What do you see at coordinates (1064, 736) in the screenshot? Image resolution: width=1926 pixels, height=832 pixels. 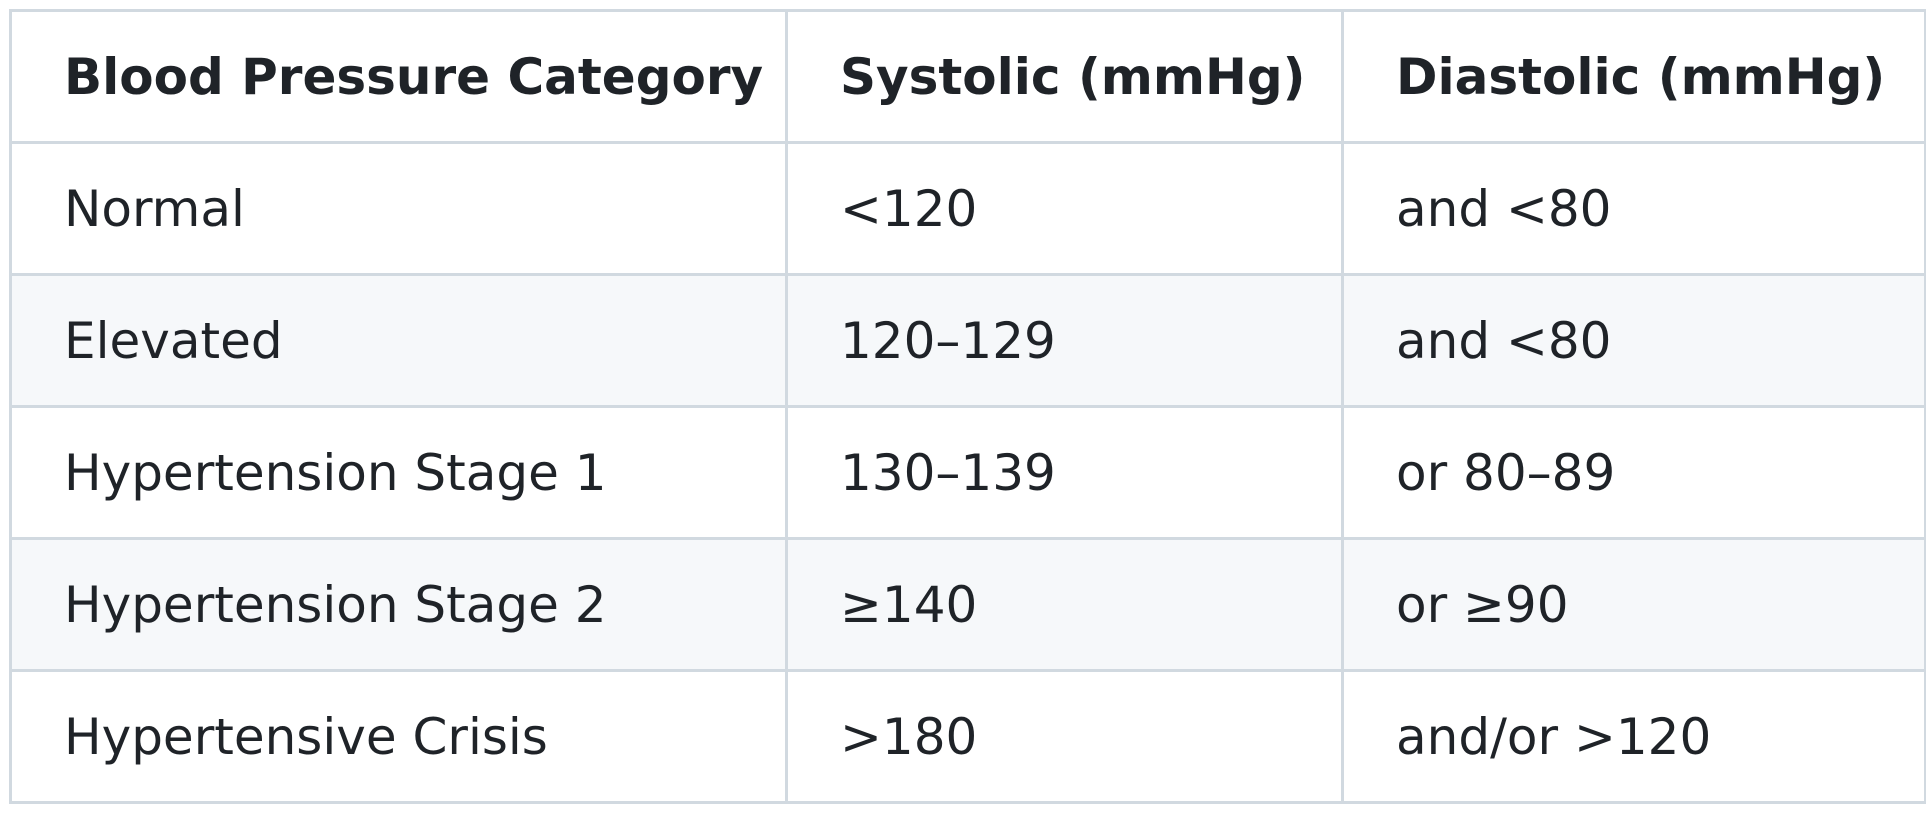 I see `table-cell: >180` at bounding box center [1064, 736].